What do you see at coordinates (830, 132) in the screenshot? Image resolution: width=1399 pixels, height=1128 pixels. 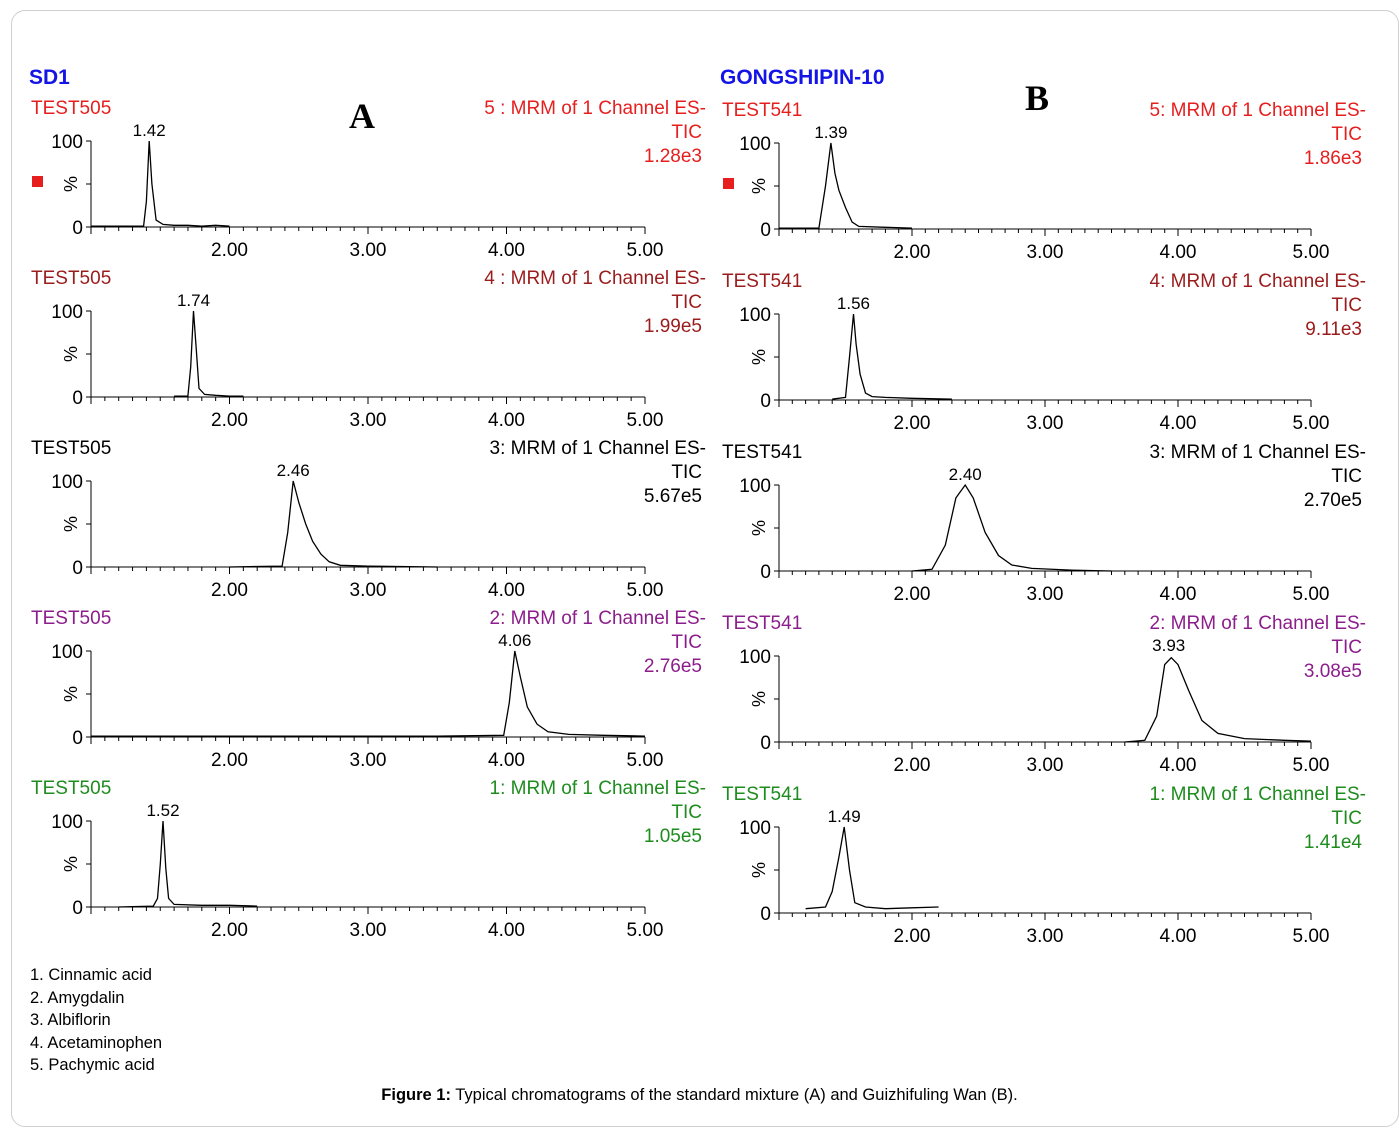 I see `peak-label: 1.39` at bounding box center [830, 132].